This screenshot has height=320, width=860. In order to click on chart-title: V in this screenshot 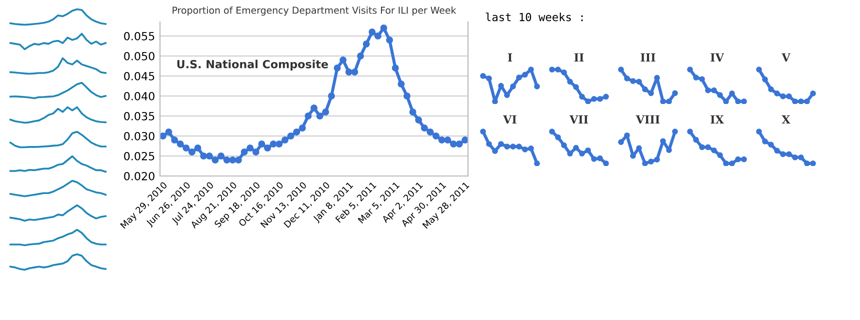, I will do `click(786, 57)`.